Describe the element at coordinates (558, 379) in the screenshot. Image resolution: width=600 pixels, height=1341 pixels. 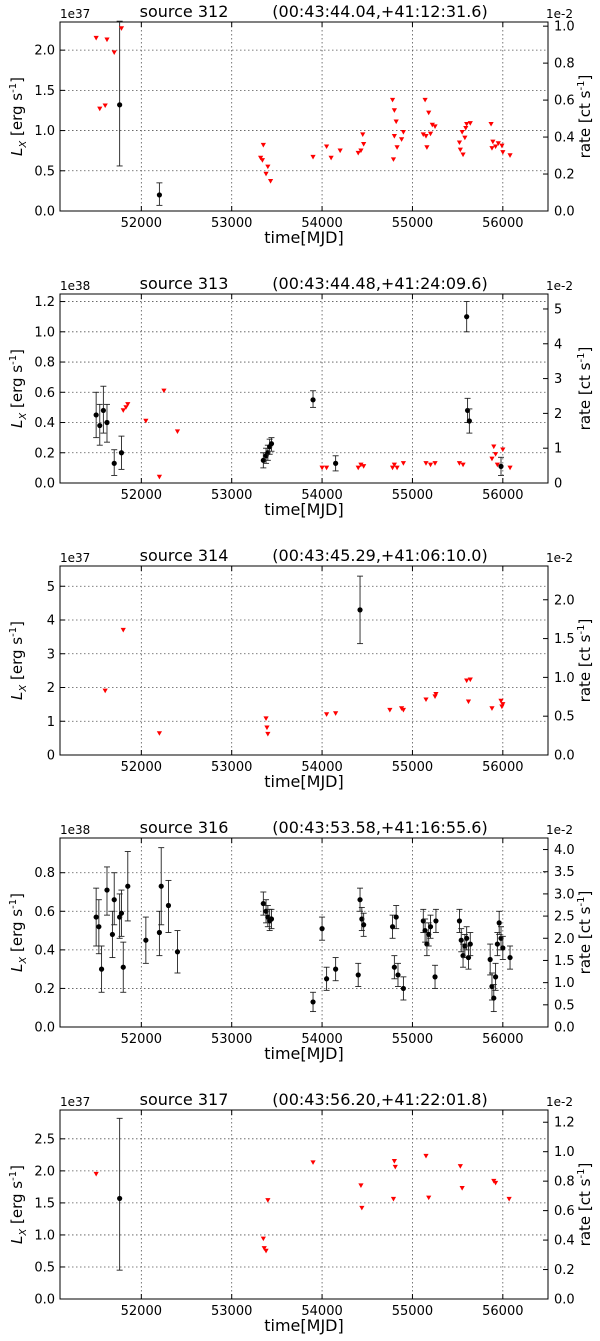
I see `right-tick-label: 3` at that location.